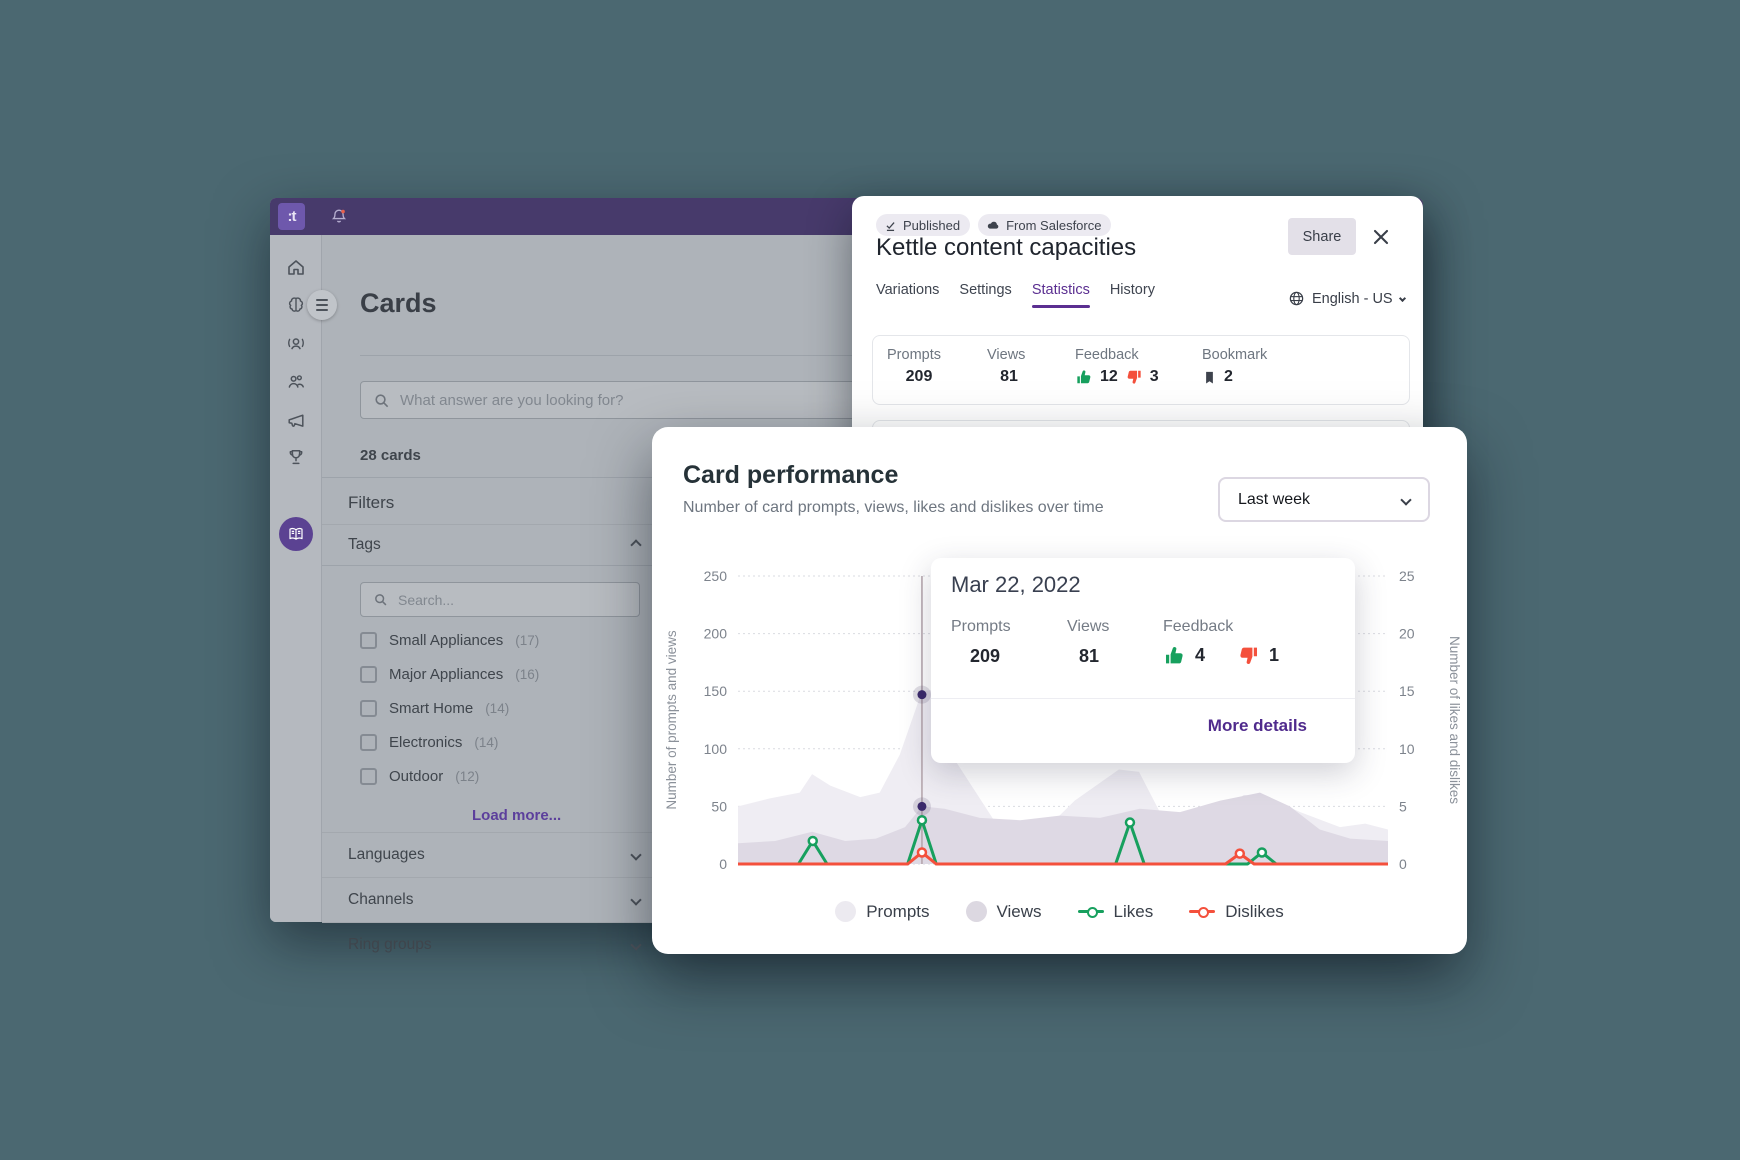 The height and width of the screenshot is (1160, 1740). I want to click on notifications-bell-icon, so click(339, 216).